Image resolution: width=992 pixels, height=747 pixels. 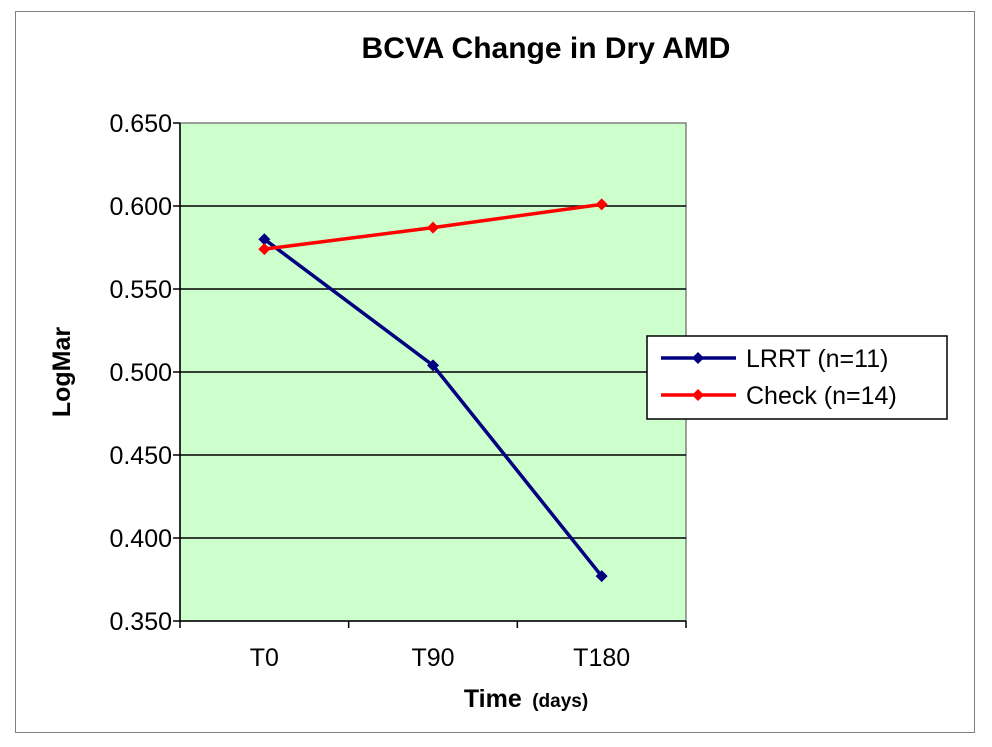 What do you see at coordinates (264, 658) in the screenshot?
I see `x-tick-label: T0` at bounding box center [264, 658].